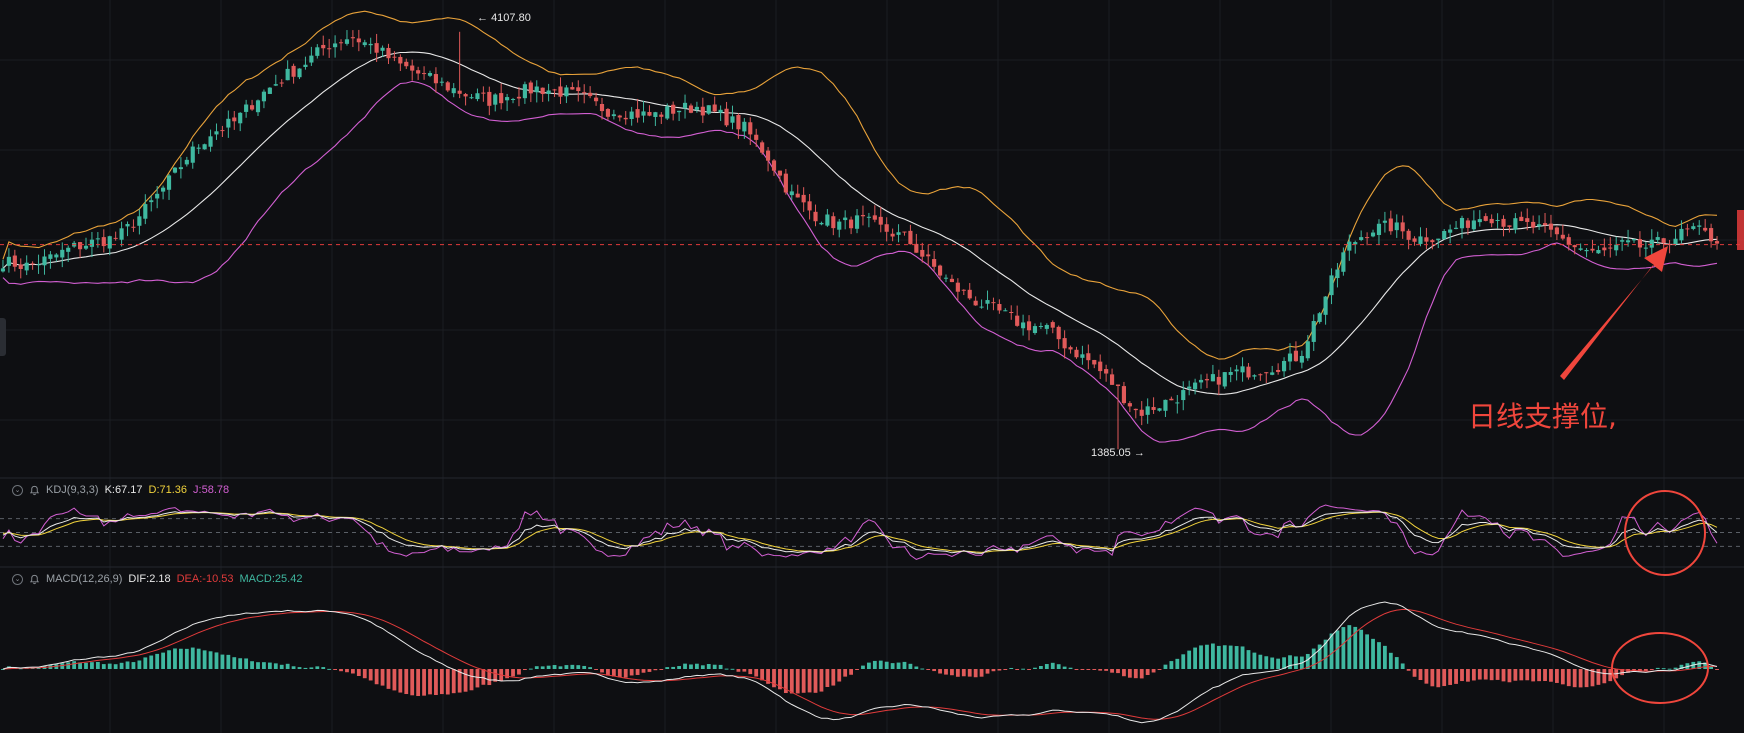 This screenshot has height=733, width=1744. I want to click on left-collapse-handle, so click(3, 337).